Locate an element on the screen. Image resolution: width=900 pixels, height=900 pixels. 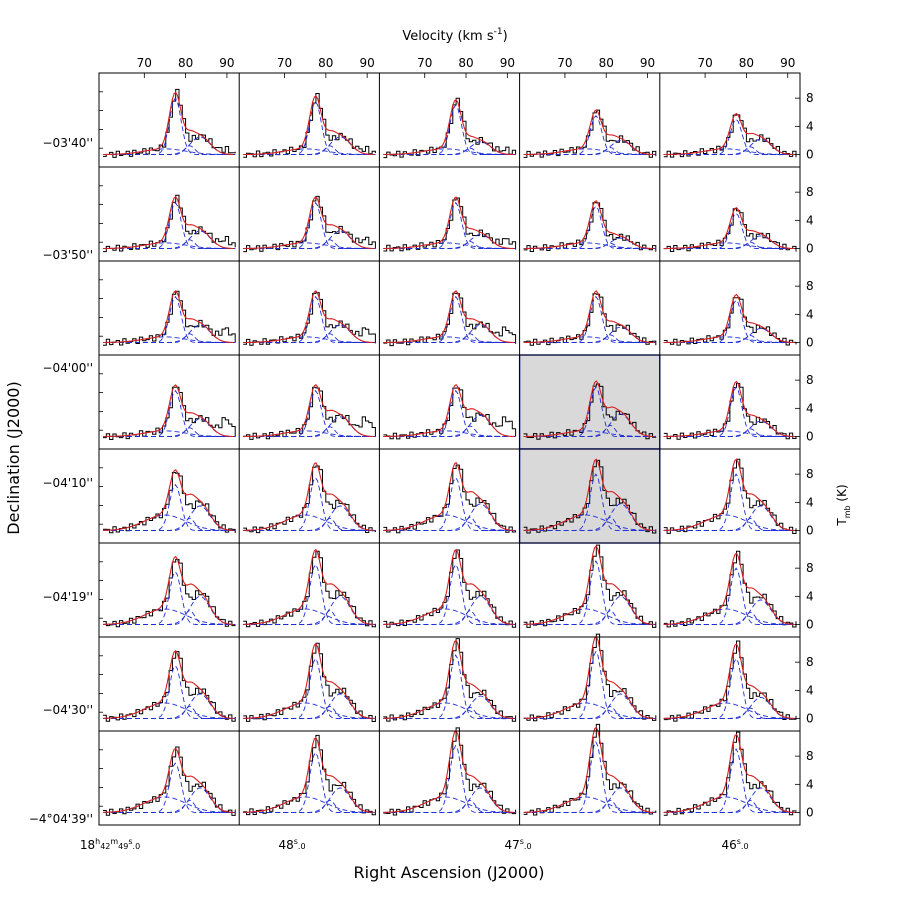
spectrum-panel-r6-c1 is located at coordinates (169, 591).